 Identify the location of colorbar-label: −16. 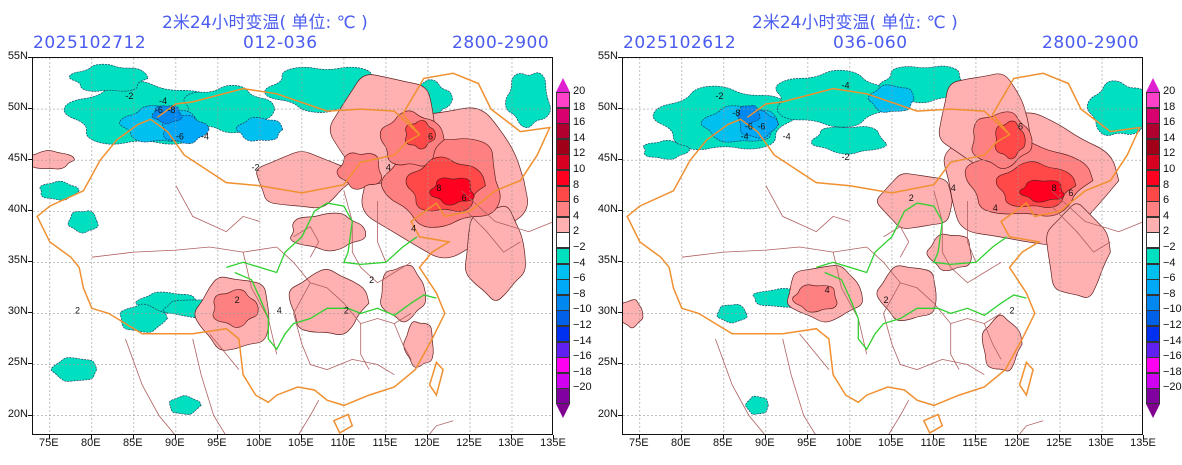
(582, 356).